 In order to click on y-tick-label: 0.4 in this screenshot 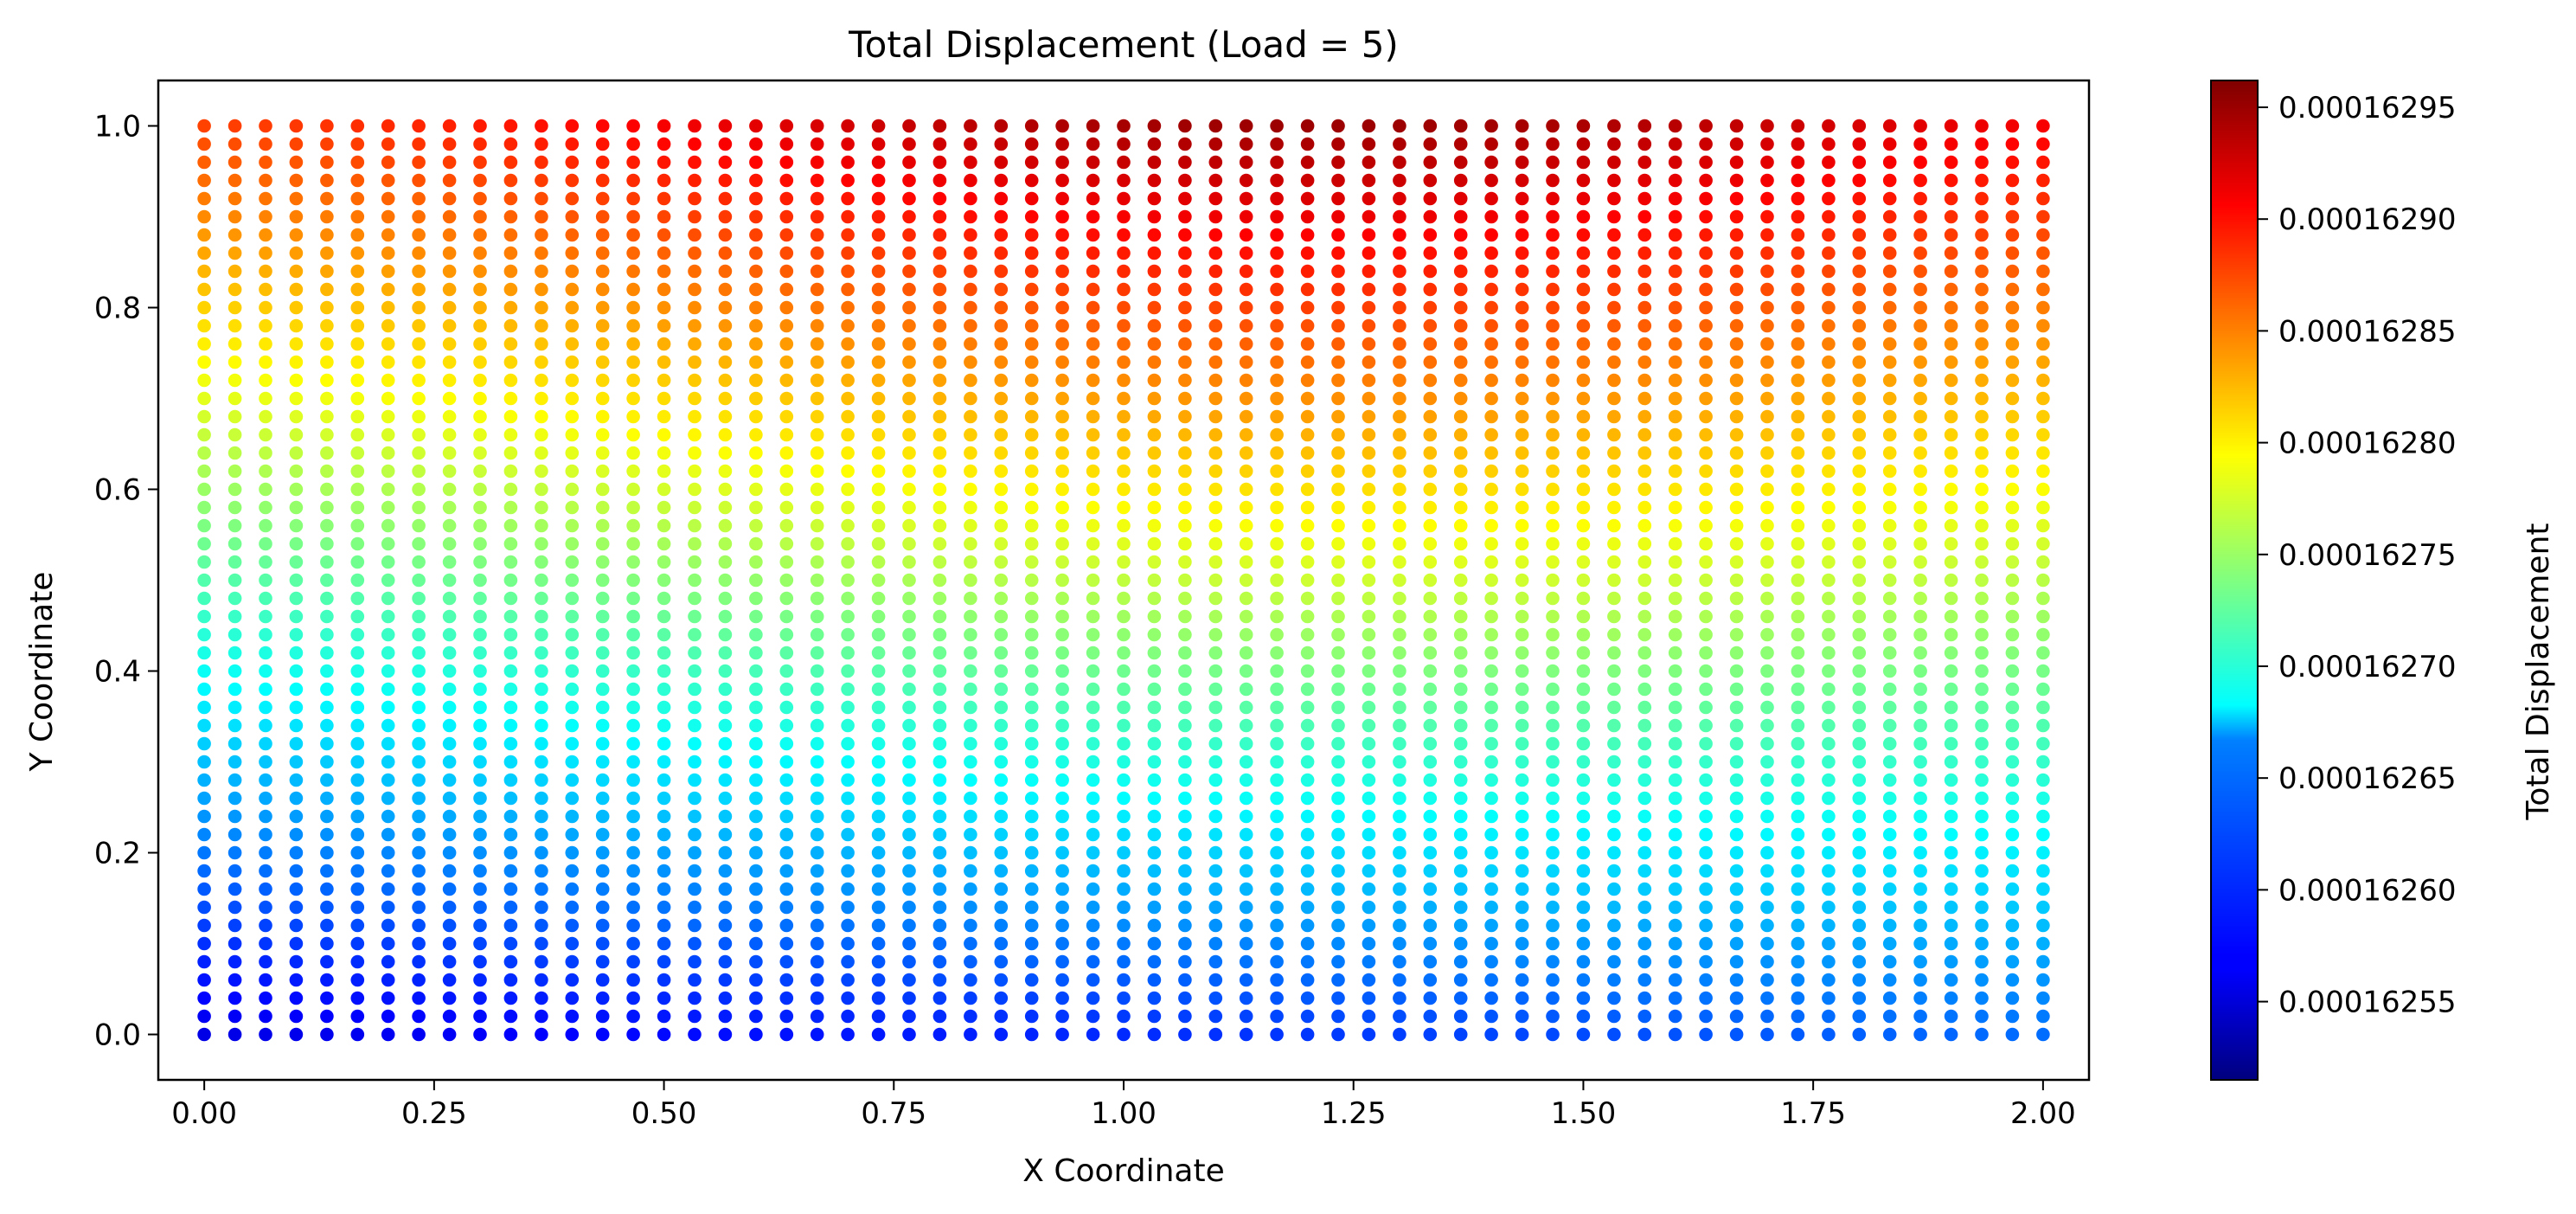, I will do `click(117, 672)`.